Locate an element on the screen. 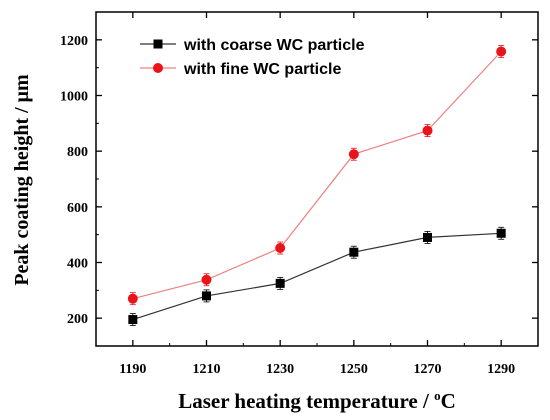 Image resolution: width=550 pixels, height=420 pixels. y-tick-label: 1000 is located at coordinates (74, 97).